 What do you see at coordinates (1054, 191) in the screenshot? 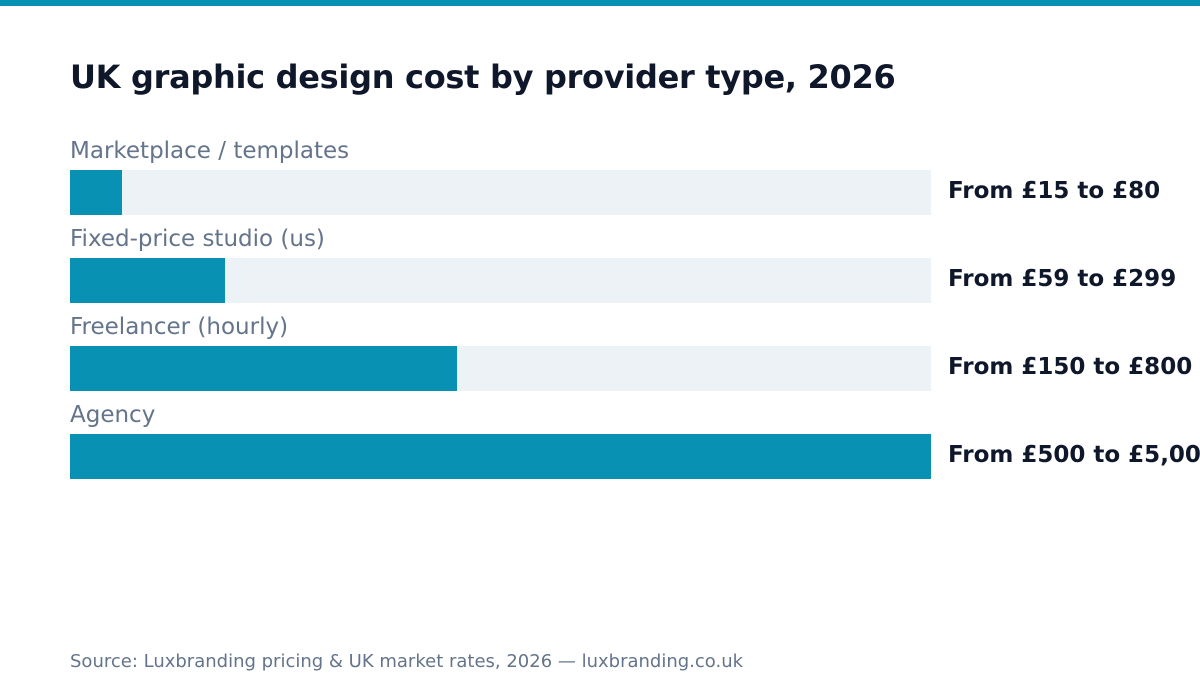
I see `value-label: From £15 to £80` at bounding box center [1054, 191].